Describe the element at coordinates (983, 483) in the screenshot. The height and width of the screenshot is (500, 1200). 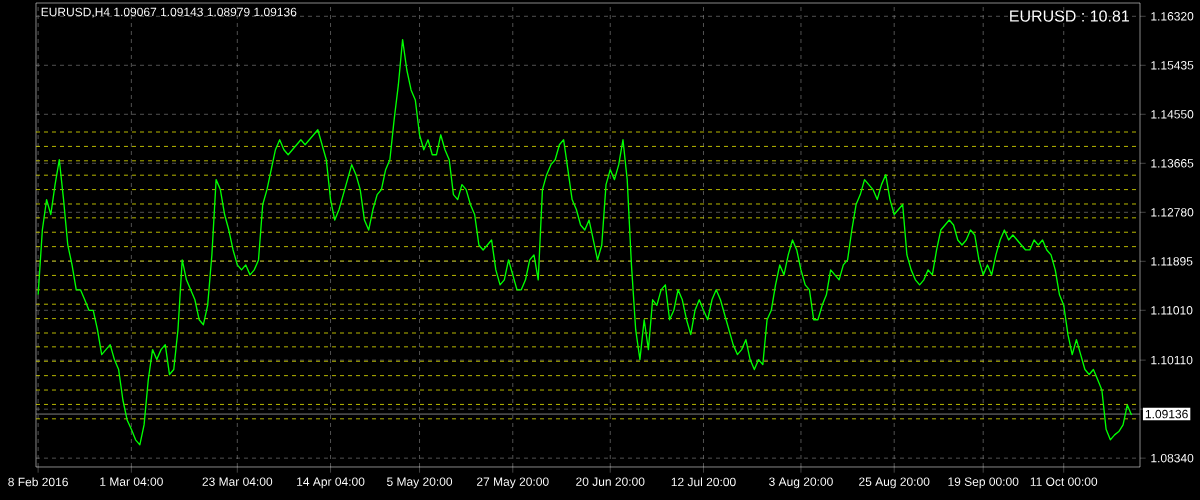
I see `x-tick-label: 19 Sep 00:00` at that location.